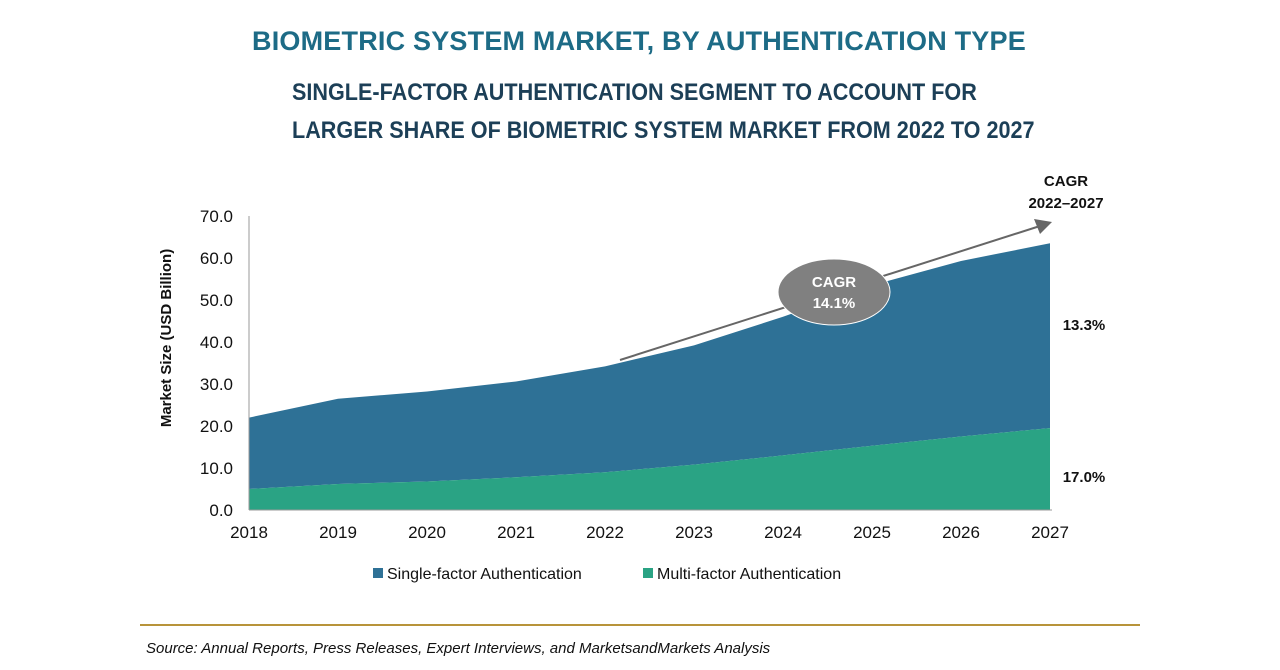 The width and height of the screenshot is (1280, 670). Describe the element at coordinates (1066, 181) in the screenshot. I see `cagr-header-label: CAGR` at that location.